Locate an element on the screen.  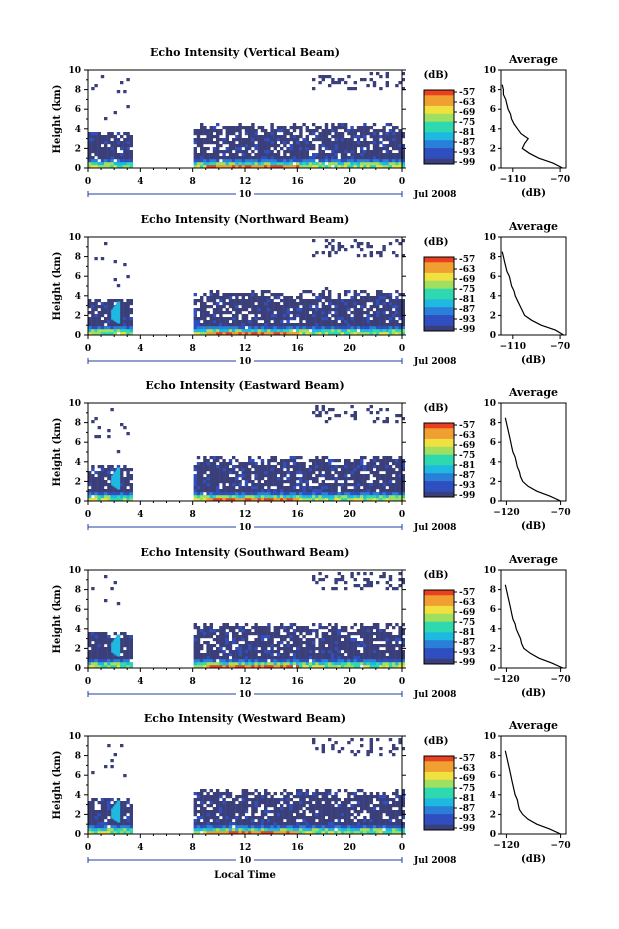
average-y-tick-label: 8 is located at coordinates (493, 757).